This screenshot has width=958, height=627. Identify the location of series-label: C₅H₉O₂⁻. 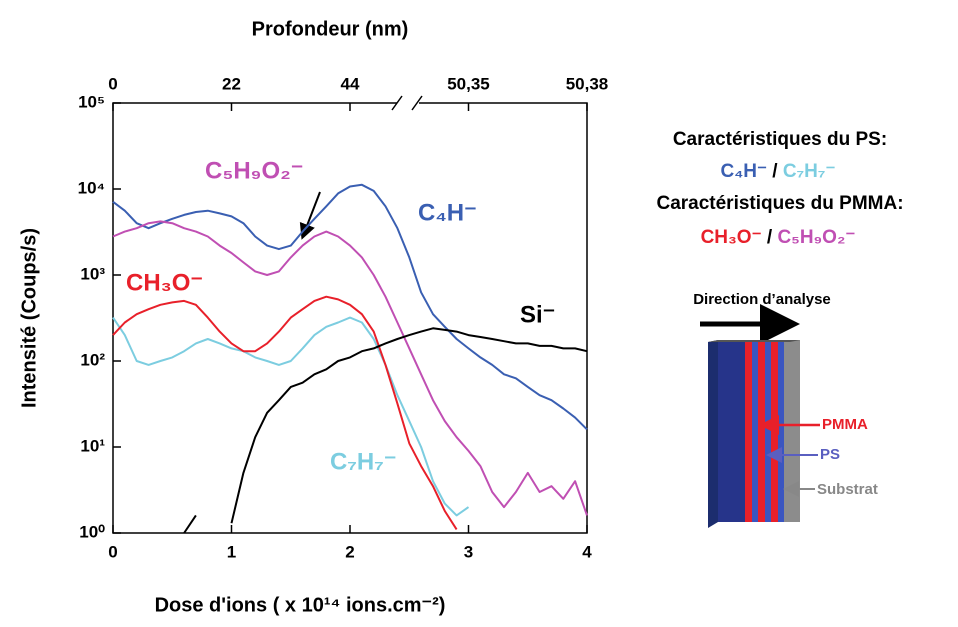
(254, 170).